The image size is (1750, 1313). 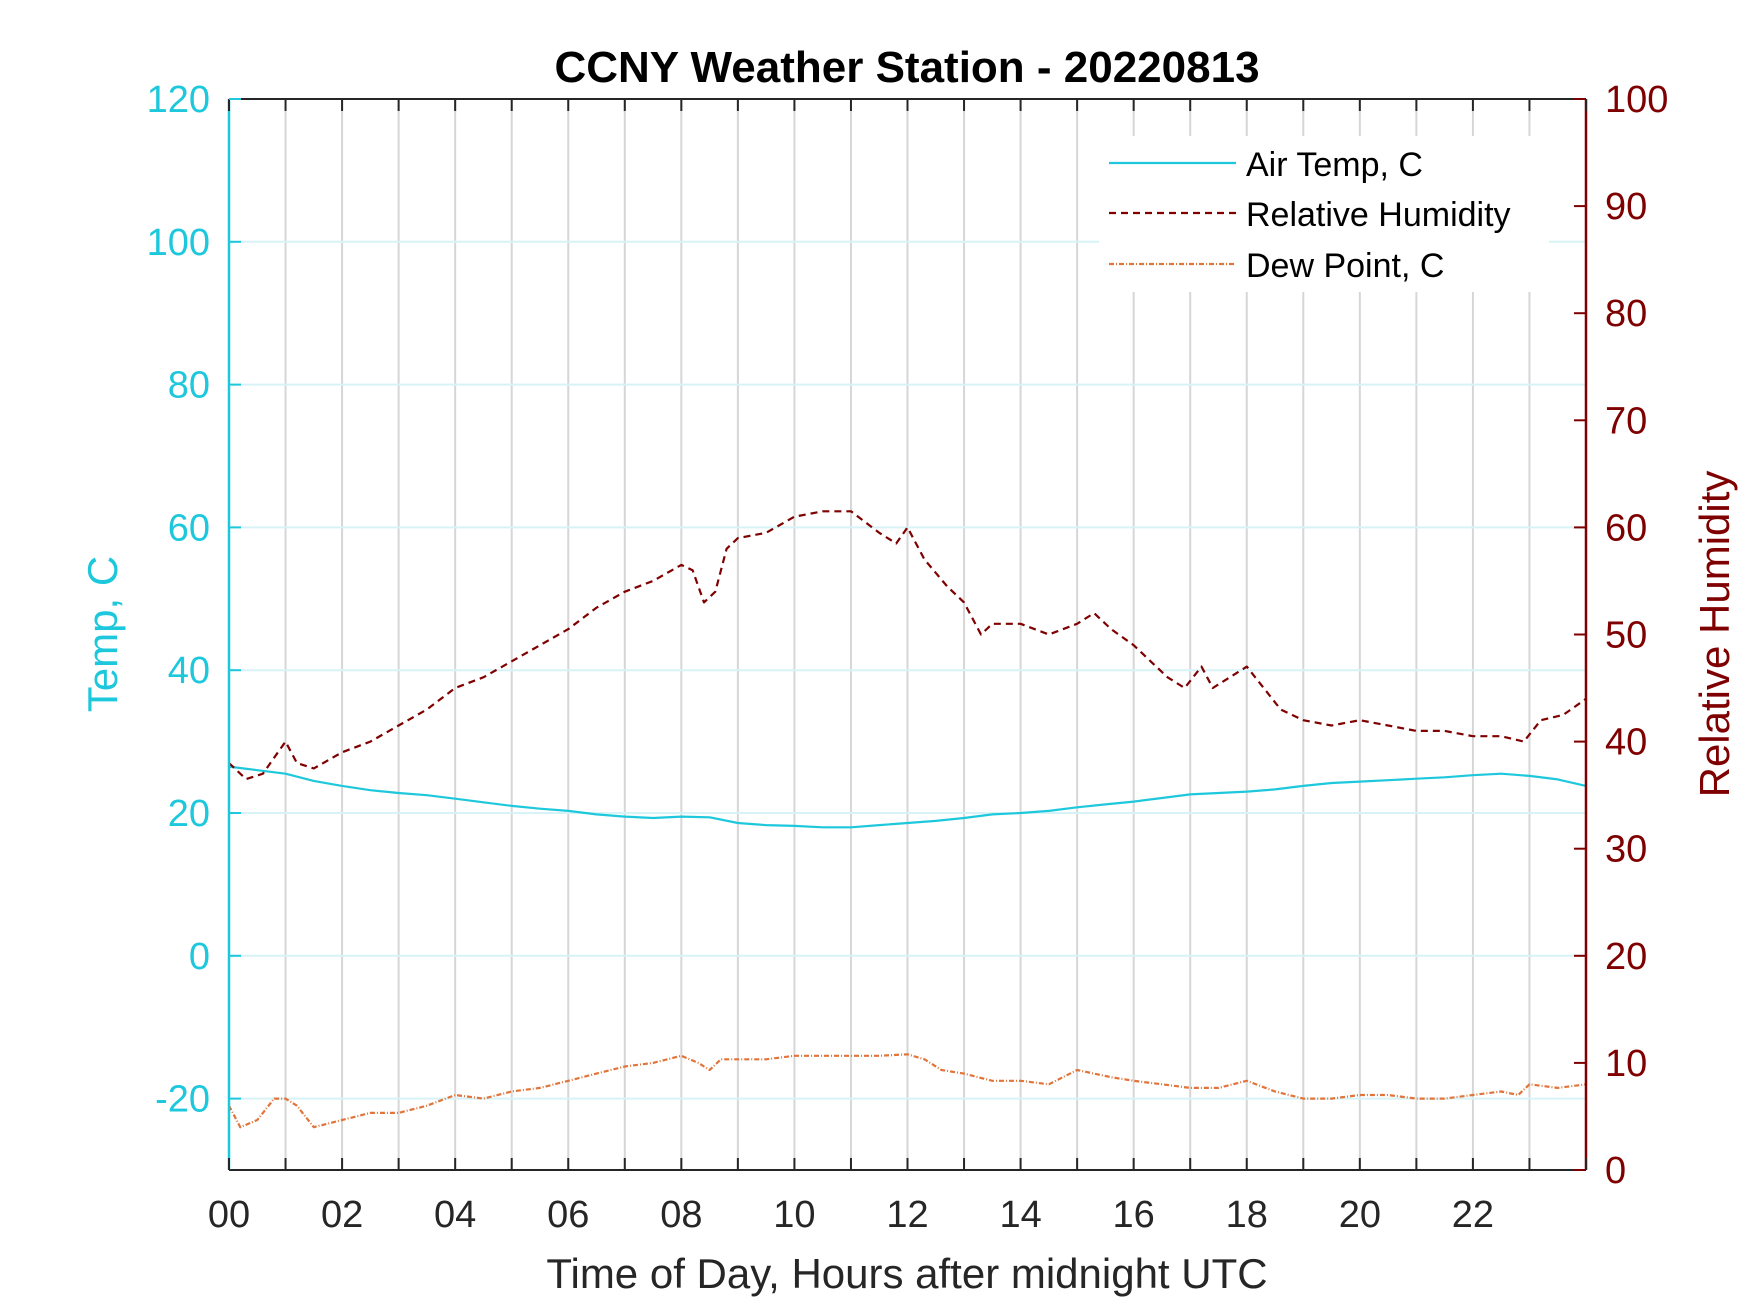 What do you see at coordinates (906, 1273) in the screenshot?
I see `x-axis-label: Time of Day, Hours after midnight UTC` at bounding box center [906, 1273].